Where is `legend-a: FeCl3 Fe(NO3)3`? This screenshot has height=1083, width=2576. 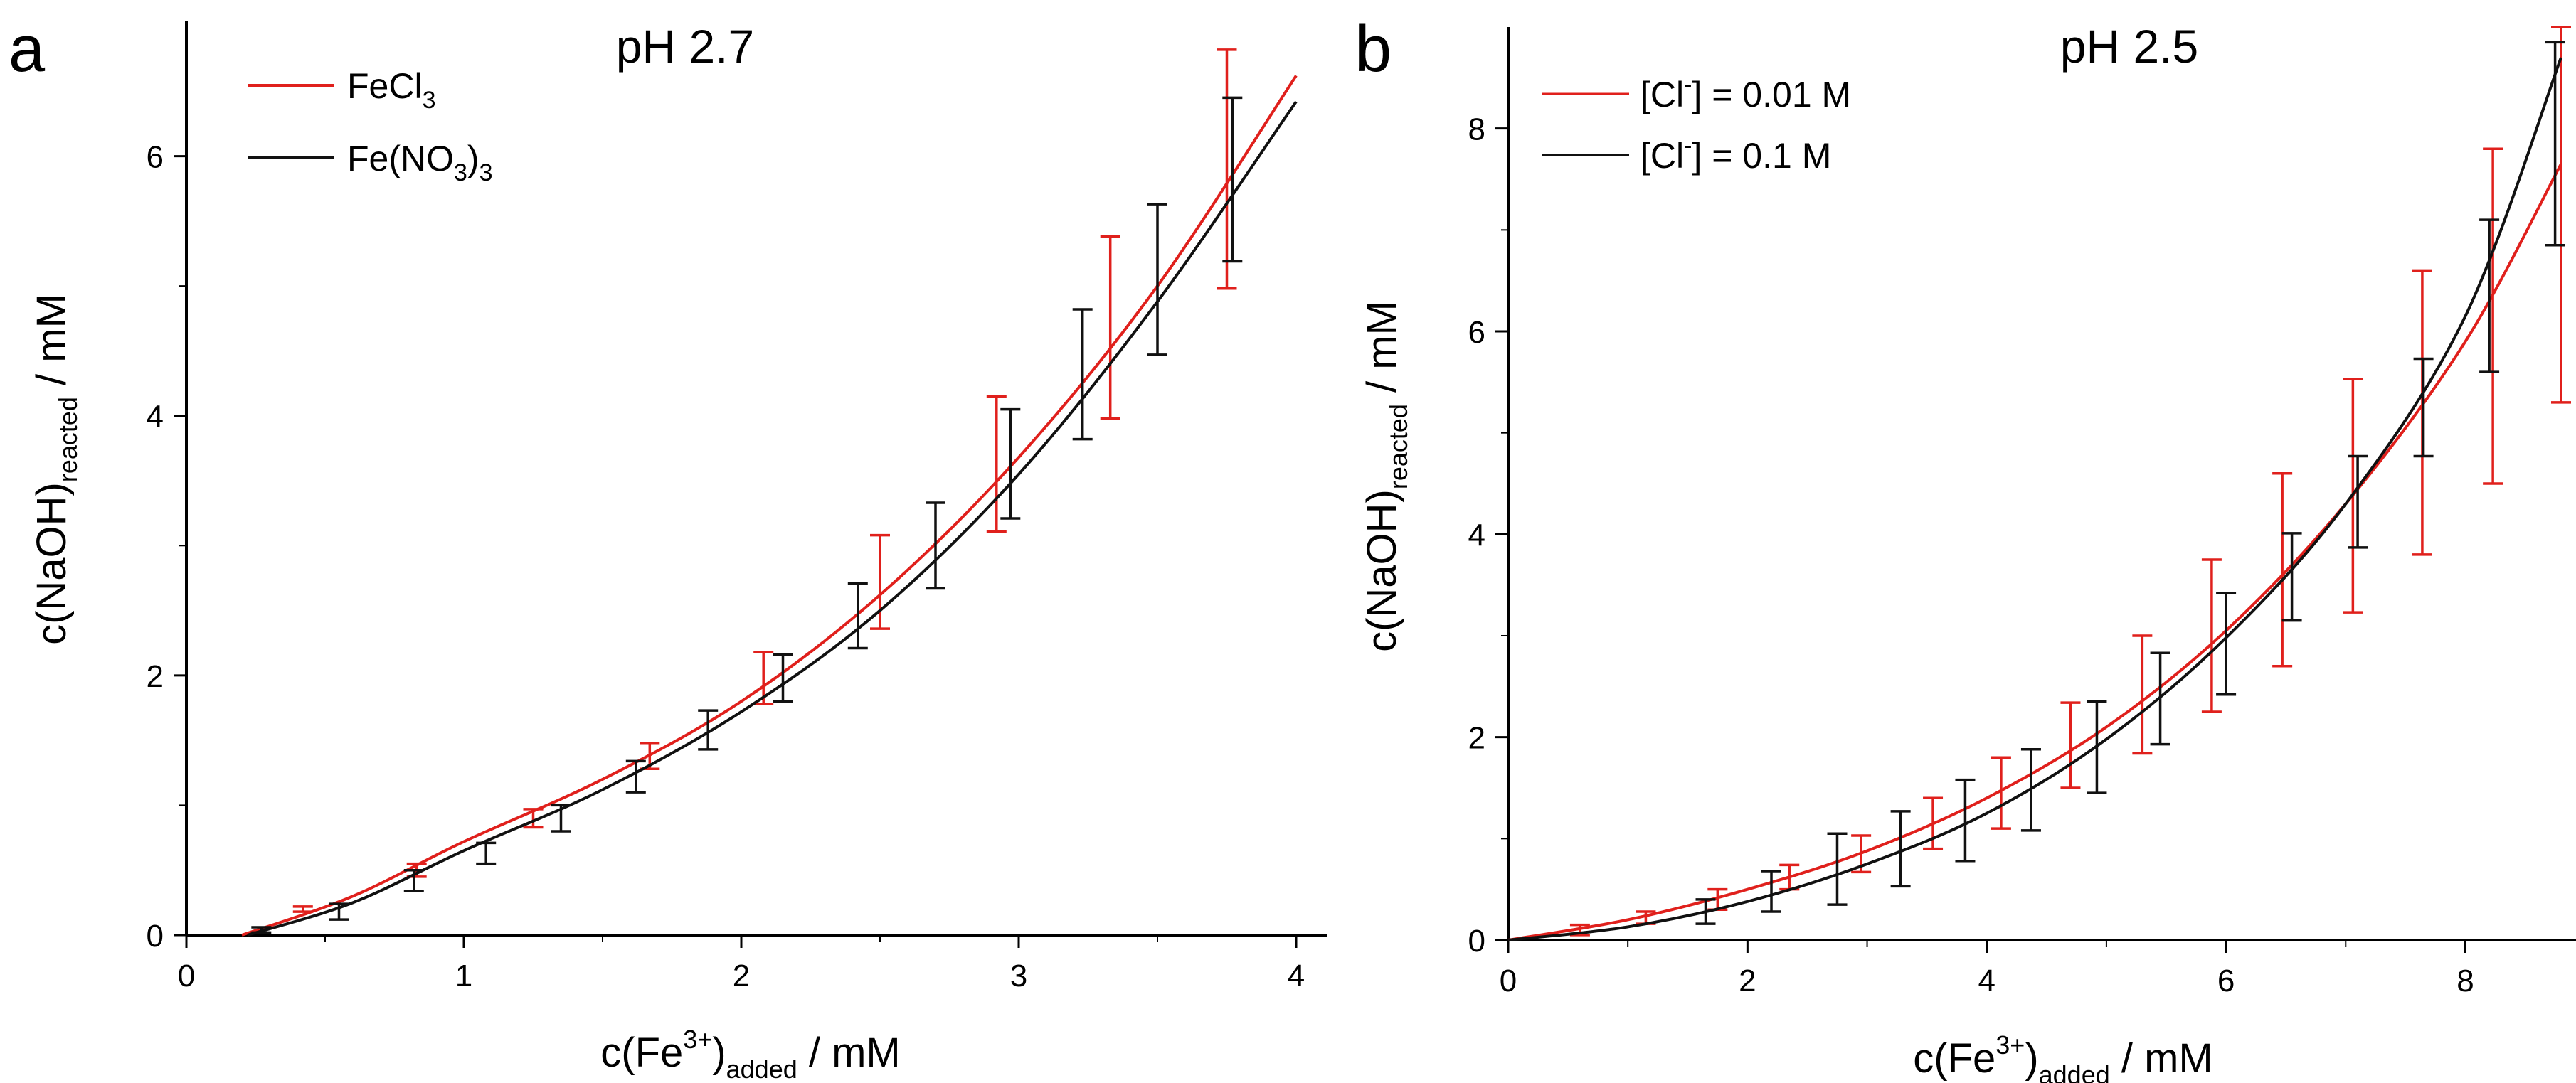 legend-a: FeCl3 Fe(NO3)3 is located at coordinates (370, 126).